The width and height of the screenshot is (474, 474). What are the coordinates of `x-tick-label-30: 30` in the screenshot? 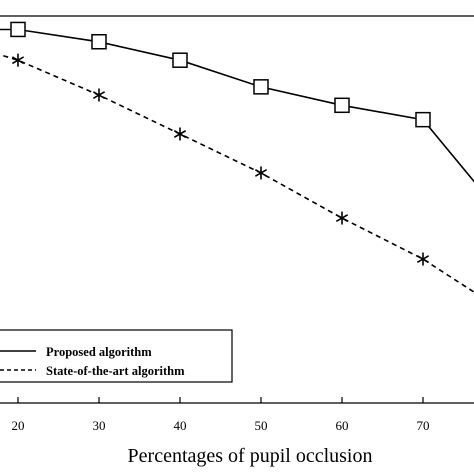 It's located at (99, 425).